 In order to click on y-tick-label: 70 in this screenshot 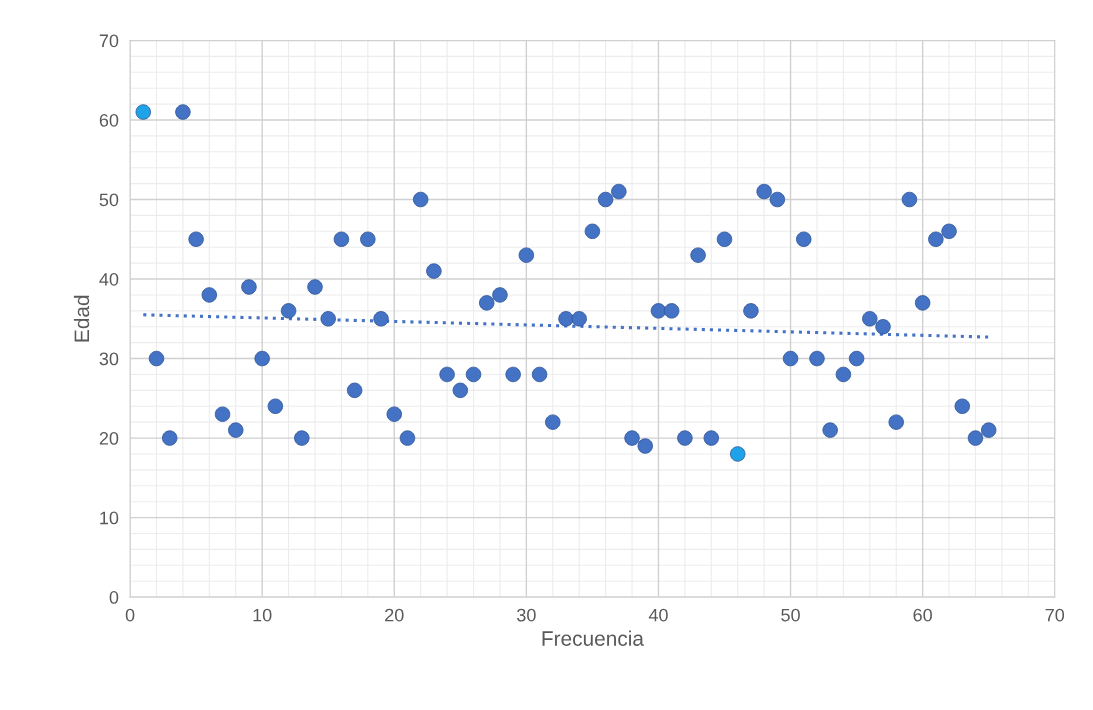, I will do `click(109, 41)`.